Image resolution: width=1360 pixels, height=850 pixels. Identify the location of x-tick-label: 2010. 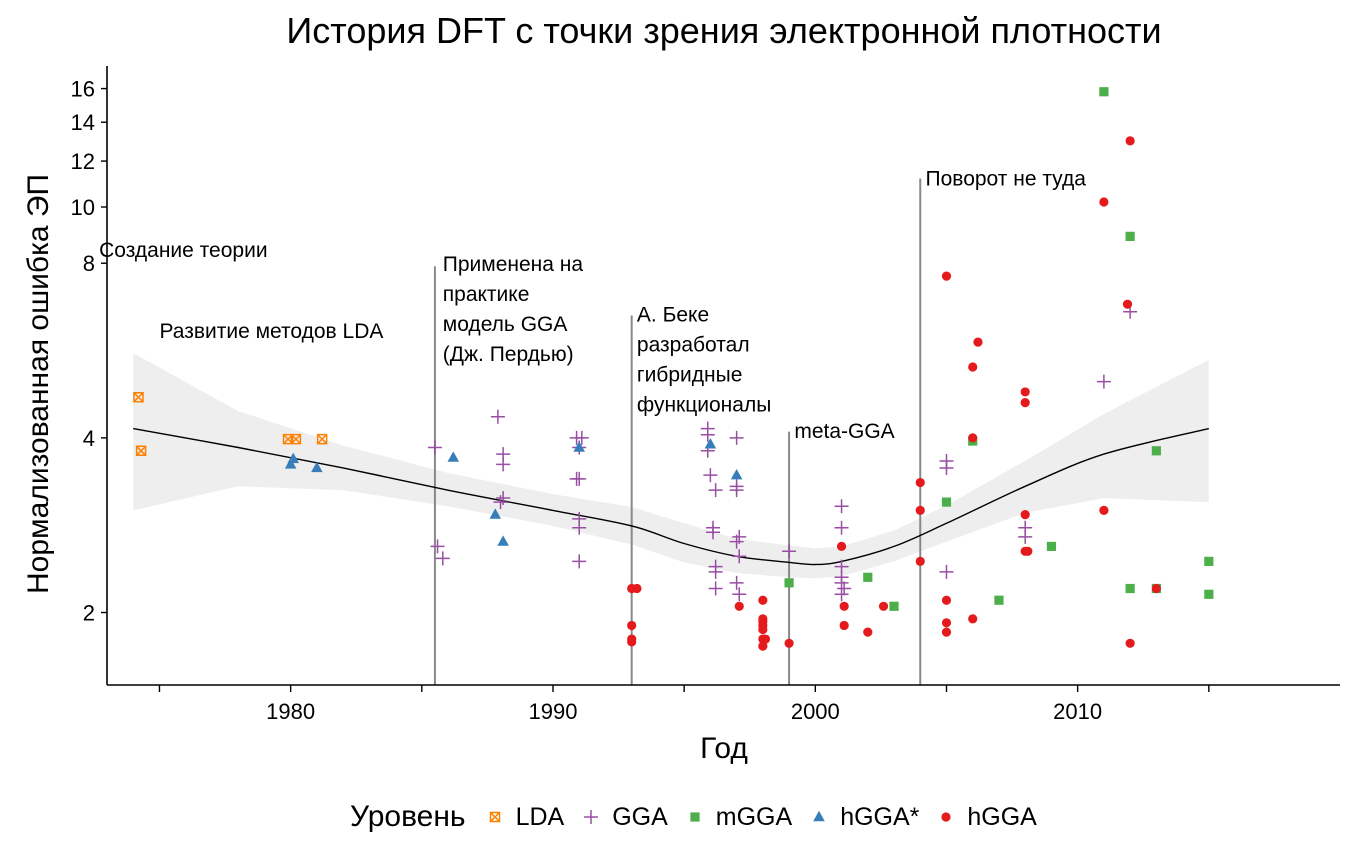
(1077, 711).